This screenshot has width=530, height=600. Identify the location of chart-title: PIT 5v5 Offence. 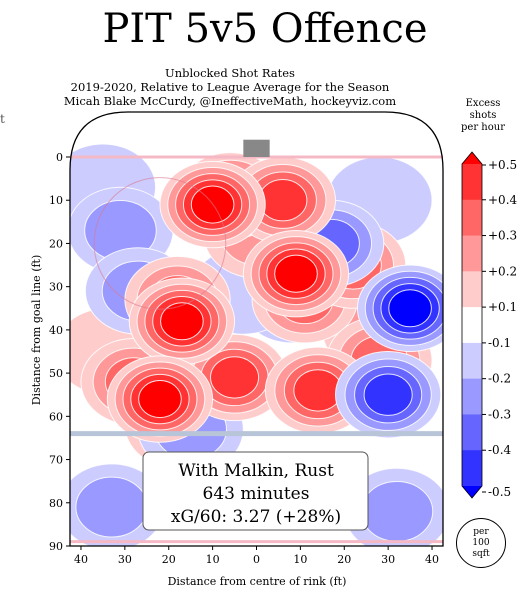
(265, 29).